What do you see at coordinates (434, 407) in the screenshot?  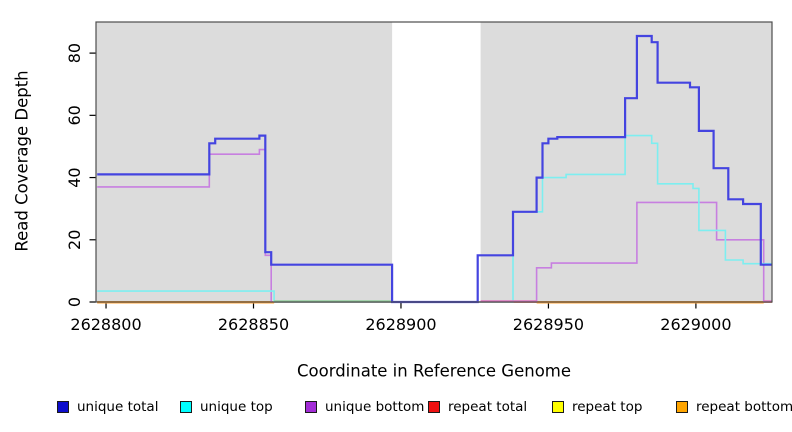 I see `legend-swatch-repeat-total` at bounding box center [434, 407].